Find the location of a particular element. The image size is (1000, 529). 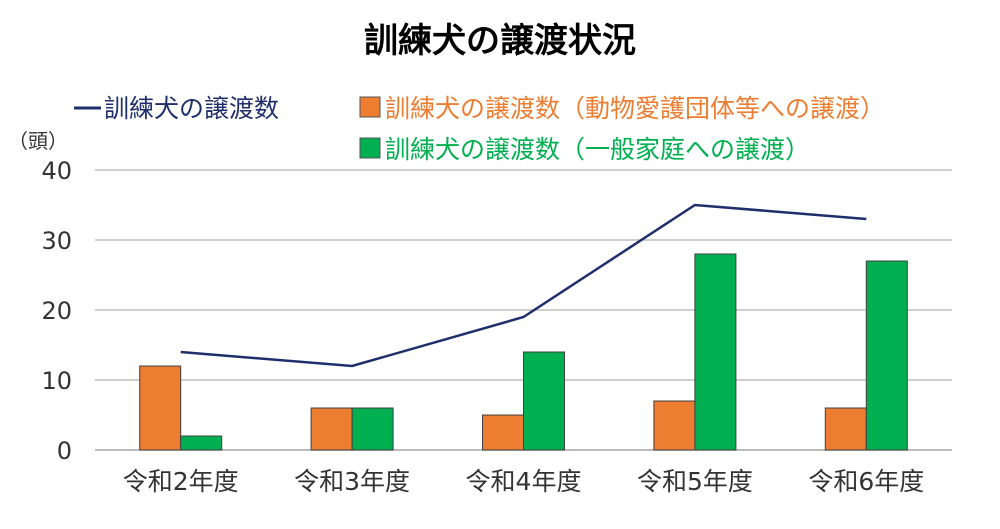

x-tick-label: 令和2年度 is located at coordinates (181, 481).